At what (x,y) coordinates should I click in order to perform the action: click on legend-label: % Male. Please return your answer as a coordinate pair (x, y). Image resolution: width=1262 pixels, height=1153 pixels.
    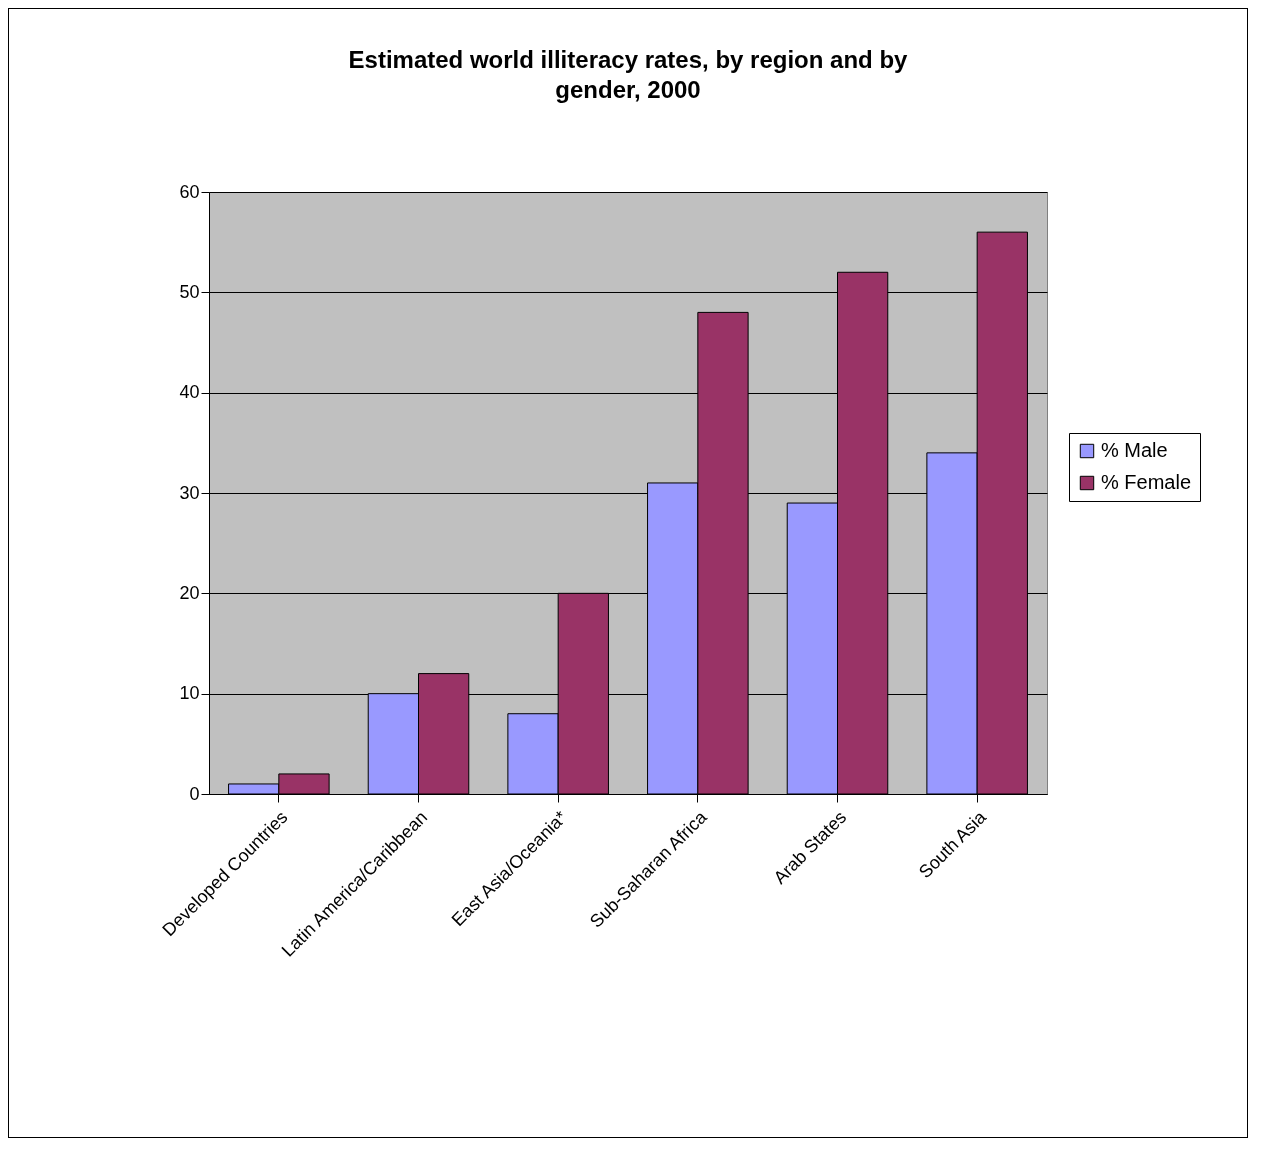
    Looking at the image, I should click on (1134, 450).